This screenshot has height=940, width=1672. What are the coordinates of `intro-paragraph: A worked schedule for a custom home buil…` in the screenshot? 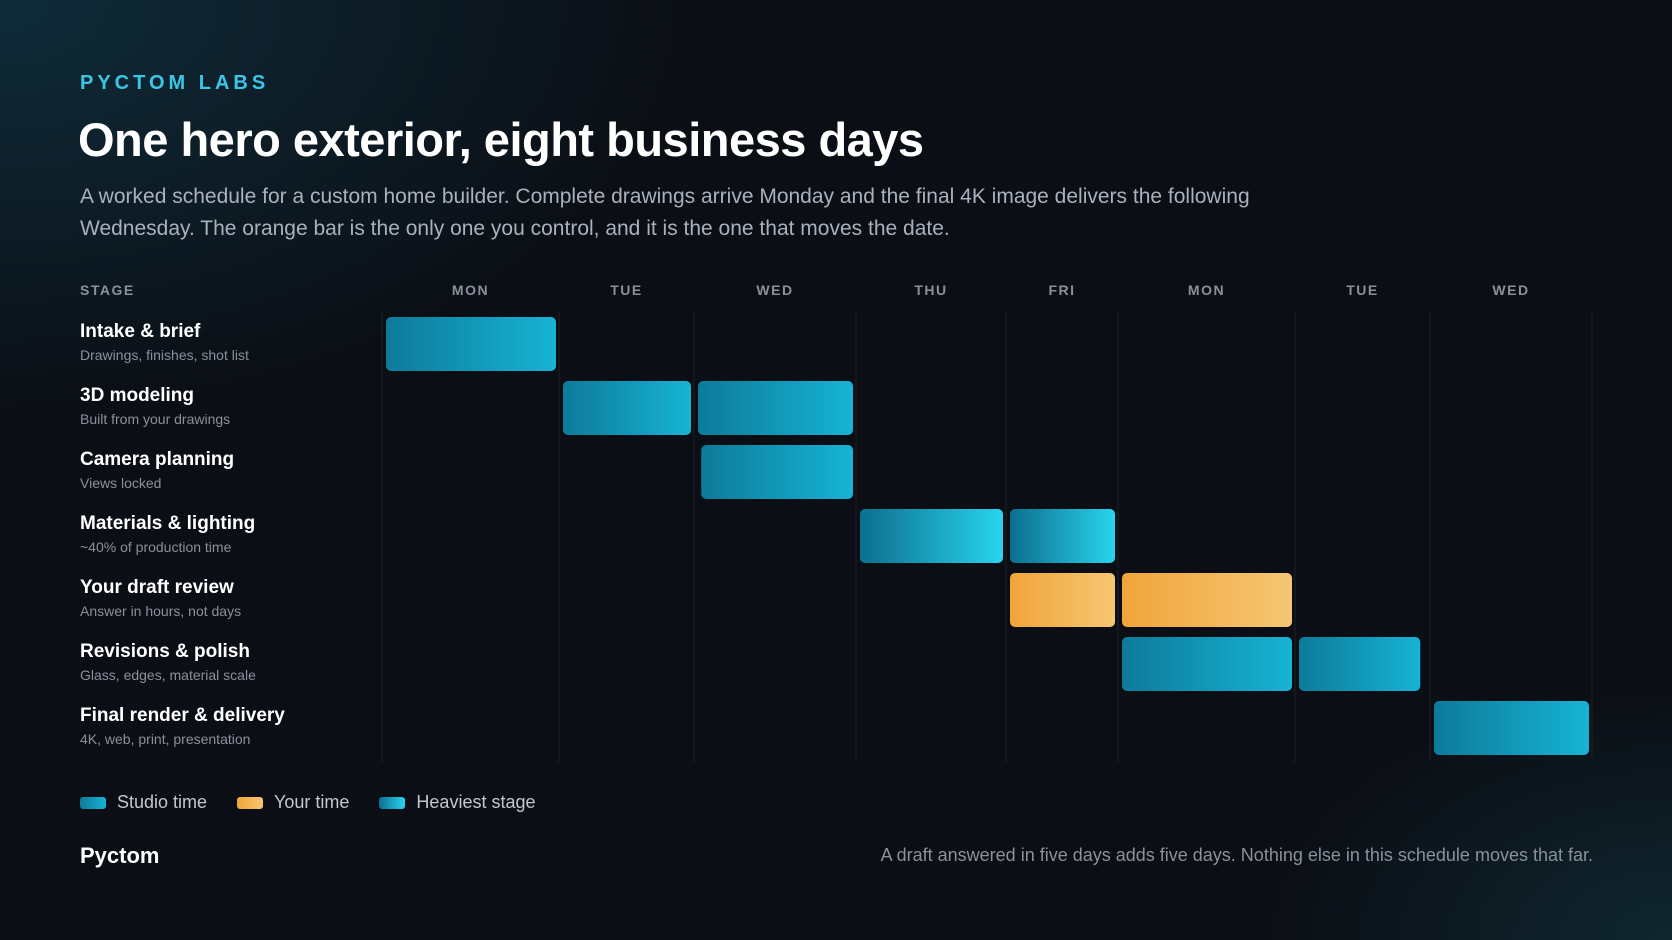 It's located at (665, 212).